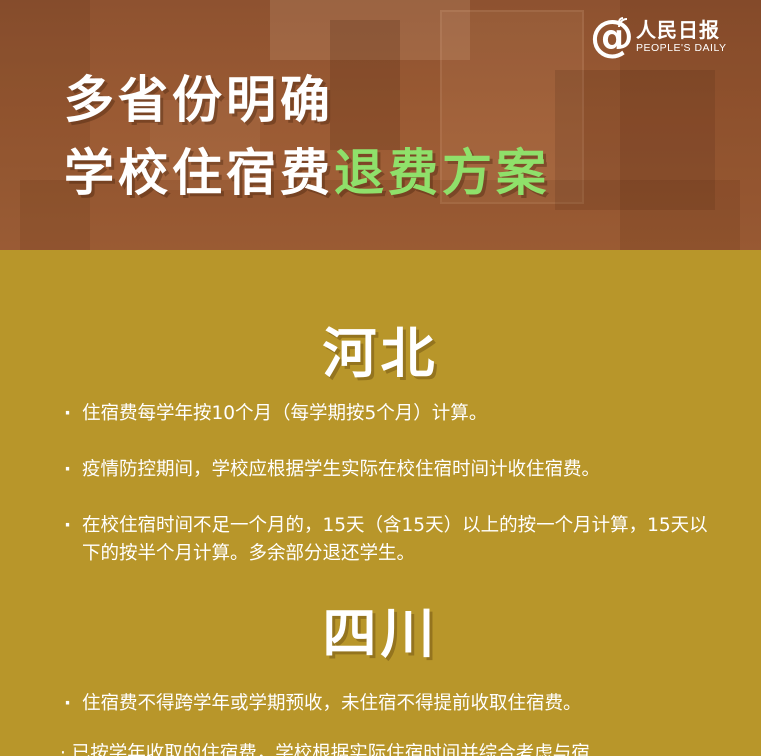 Image resolution: width=761 pixels, height=756 pixels. I want to click on sichuan-rules-list: · 住宿费不得跨学年或学期预收，未住宿不得提前收取住宿费。, so click(385, 704).